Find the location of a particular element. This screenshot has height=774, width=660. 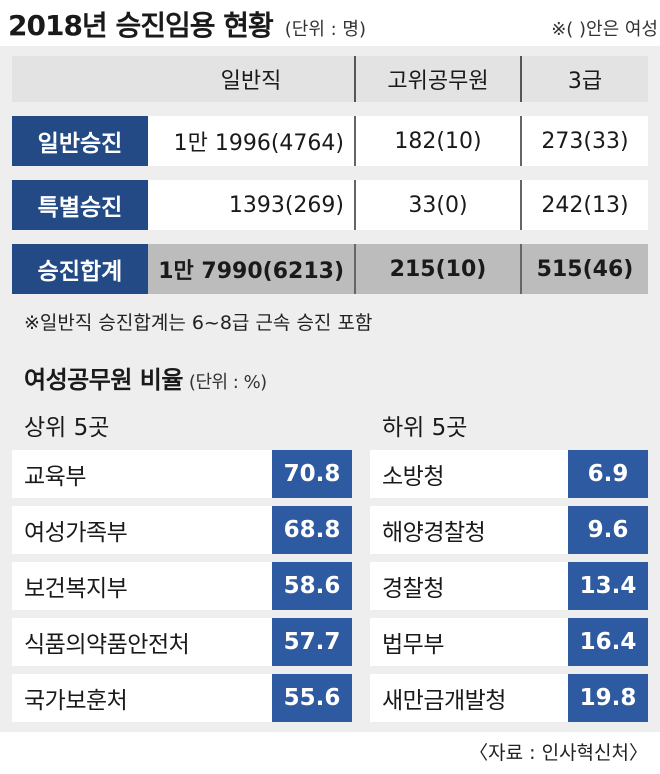

list-item: 국가보훈처 55.6 is located at coordinates (182, 698).